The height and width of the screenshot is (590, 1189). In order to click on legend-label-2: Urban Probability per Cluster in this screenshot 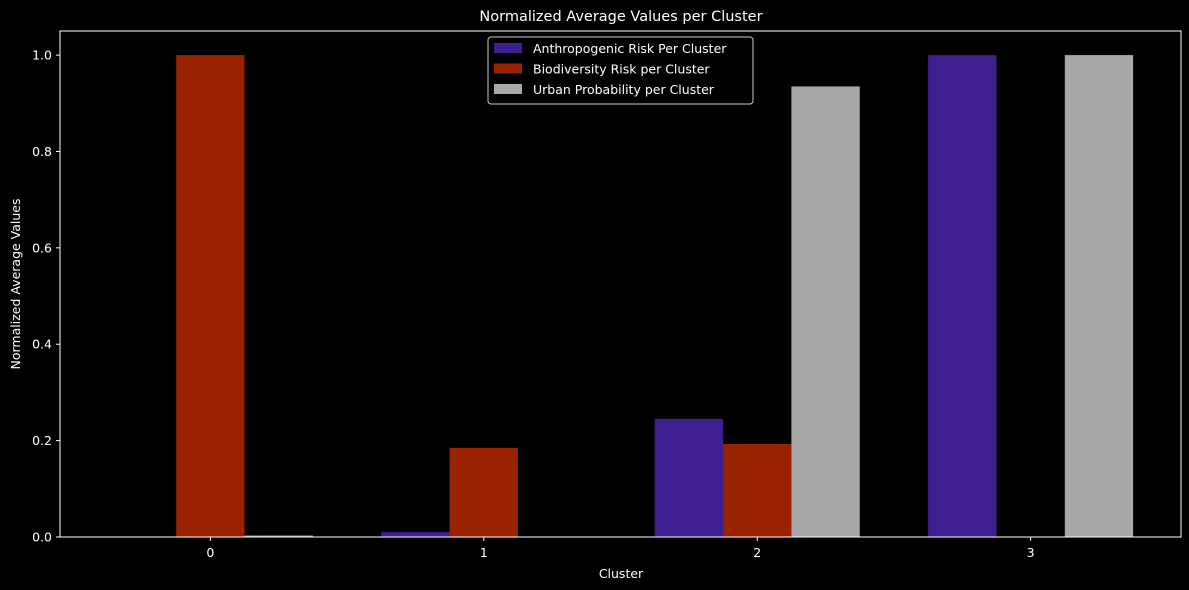, I will do `click(624, 89)`.